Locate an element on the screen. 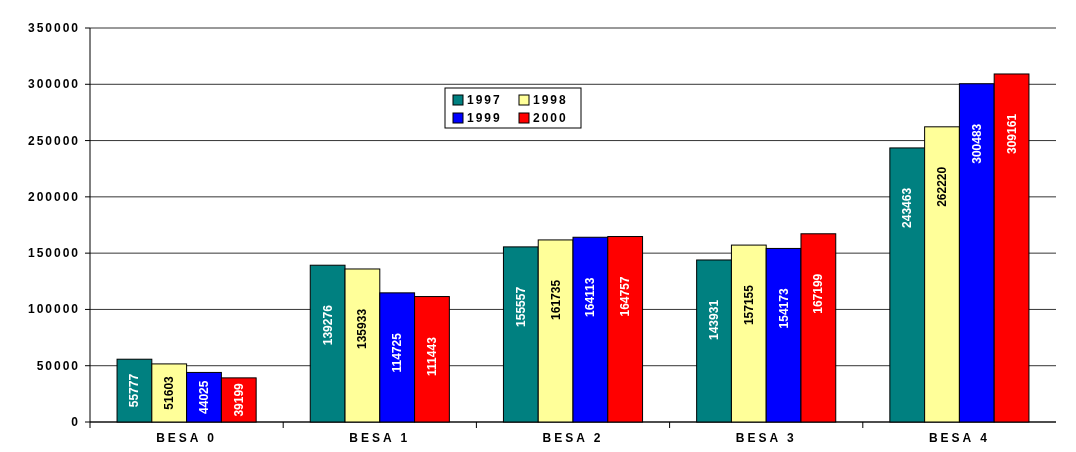  data-label: 262220 is located at coordinates (942, 186).